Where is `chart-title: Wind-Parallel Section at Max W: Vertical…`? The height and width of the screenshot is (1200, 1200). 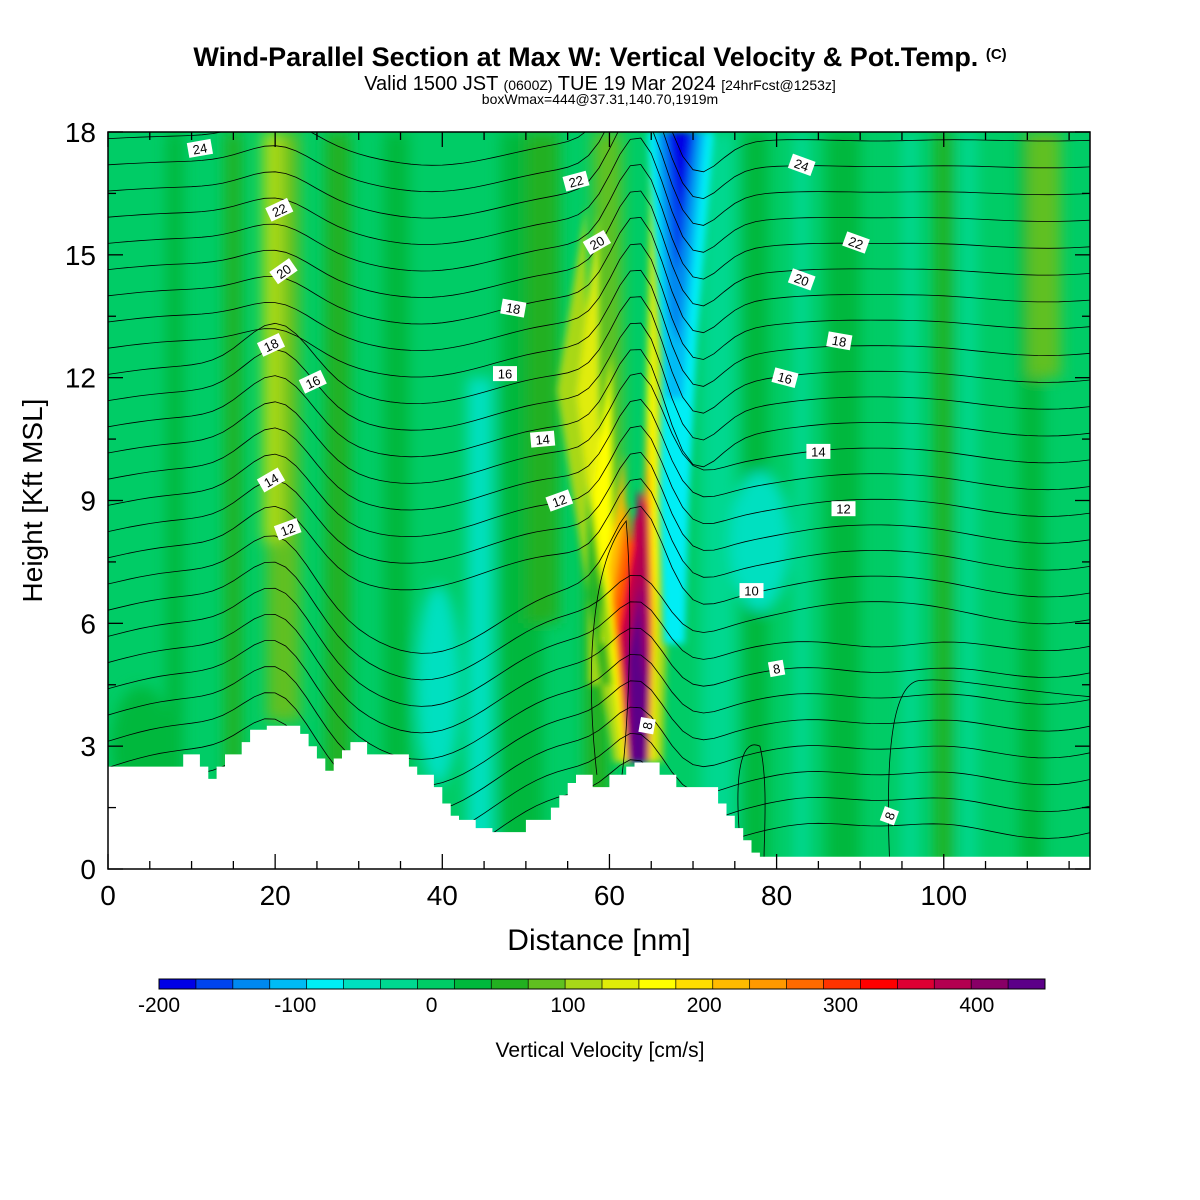 chart-title: Wind-Parallel Section at Max W: Vertical… is located at coordinates (600, 57).